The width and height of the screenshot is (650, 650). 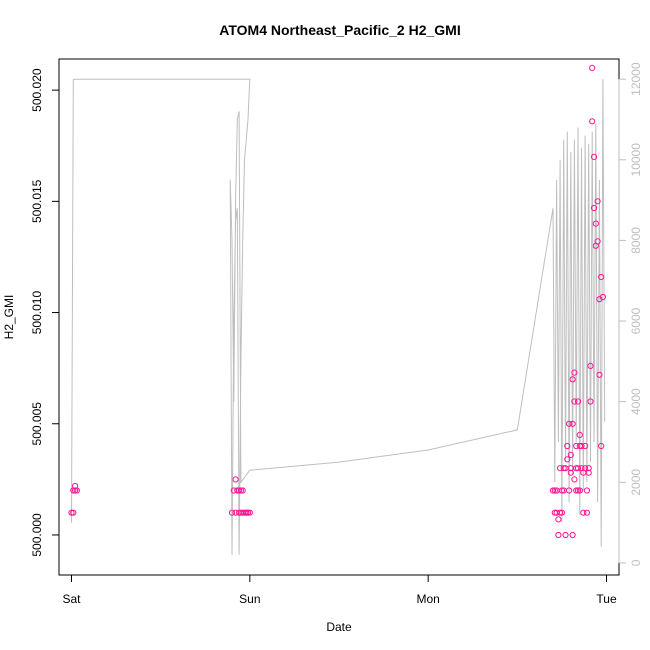 I want to click on y2-tick-label: 6000, so click(x=636, y=320).